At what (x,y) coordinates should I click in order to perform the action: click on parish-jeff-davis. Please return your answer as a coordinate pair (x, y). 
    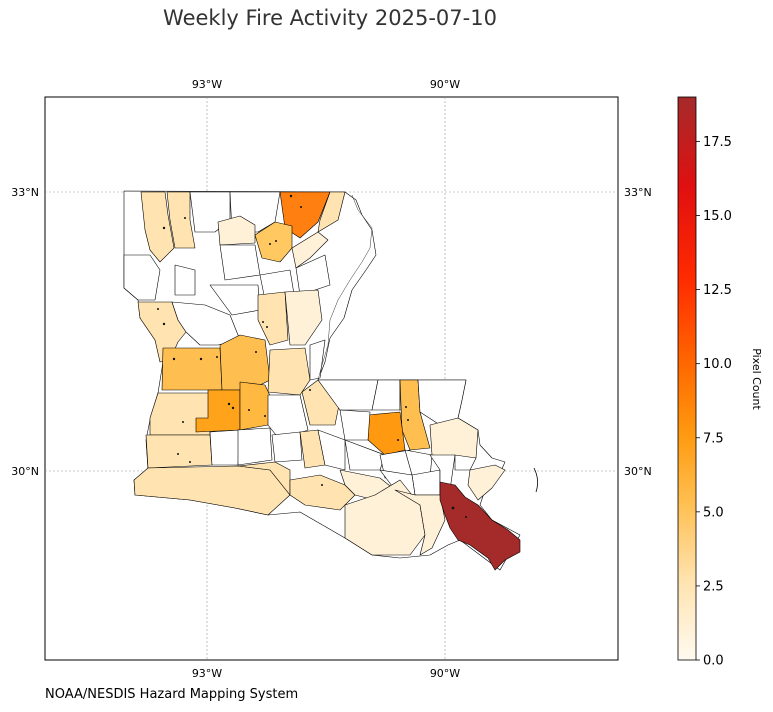
    Looking at the image, I should click on (225, 447).